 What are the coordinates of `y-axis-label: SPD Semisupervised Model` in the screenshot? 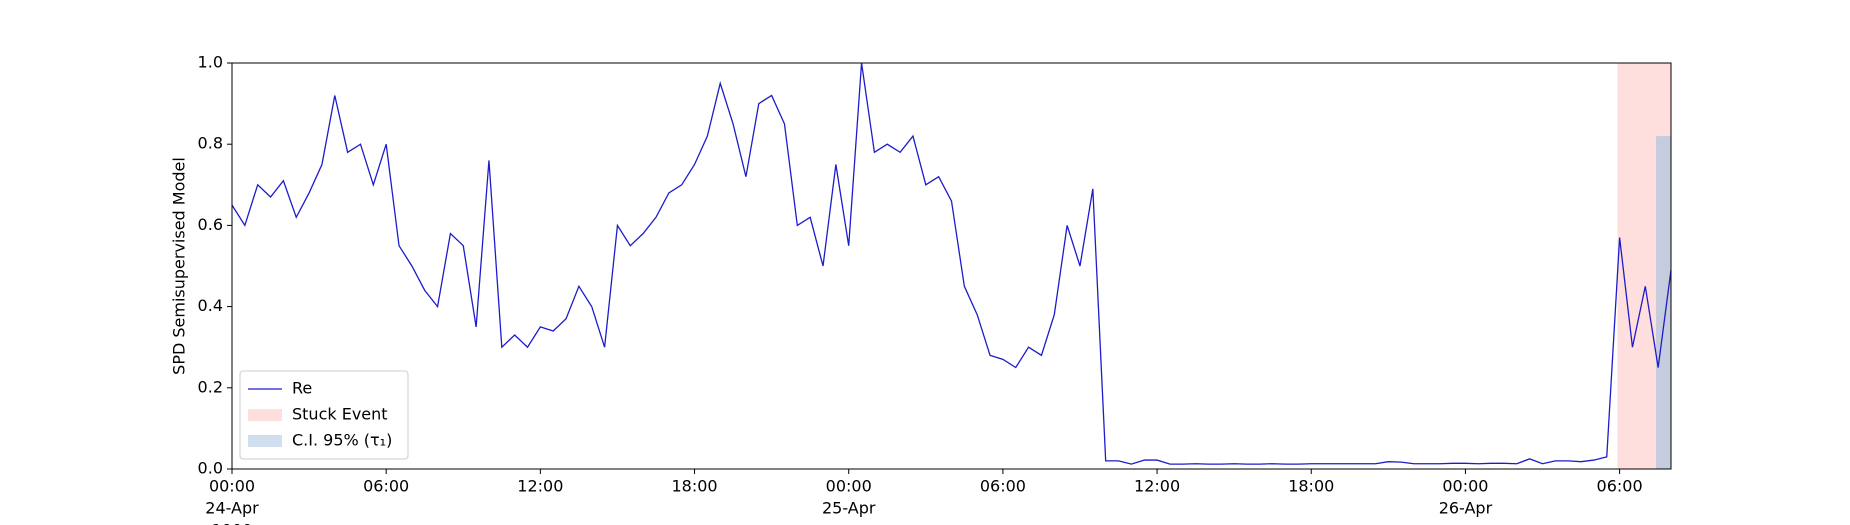 It's located at (179, 266).